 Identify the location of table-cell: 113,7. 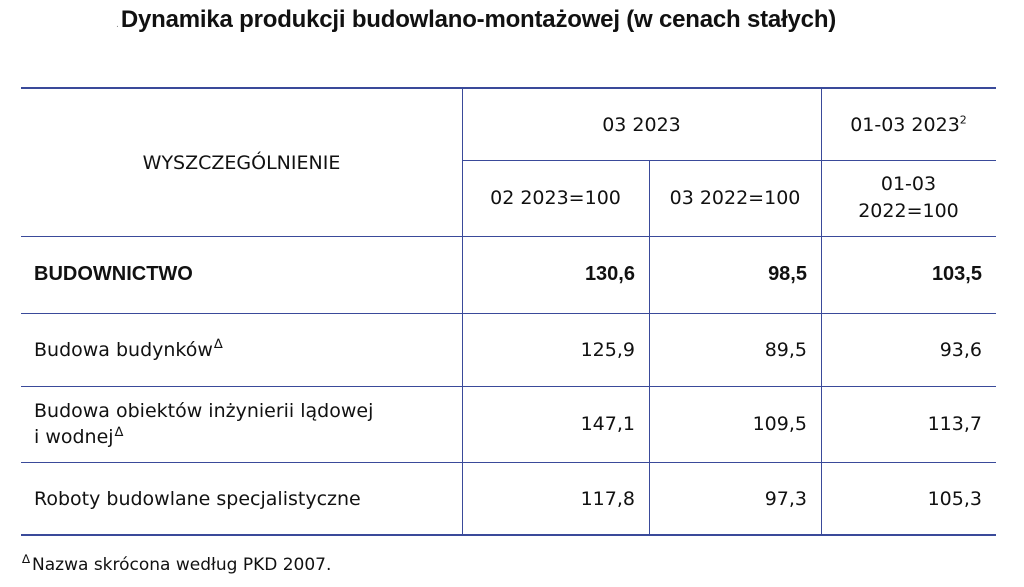
(908, 424).